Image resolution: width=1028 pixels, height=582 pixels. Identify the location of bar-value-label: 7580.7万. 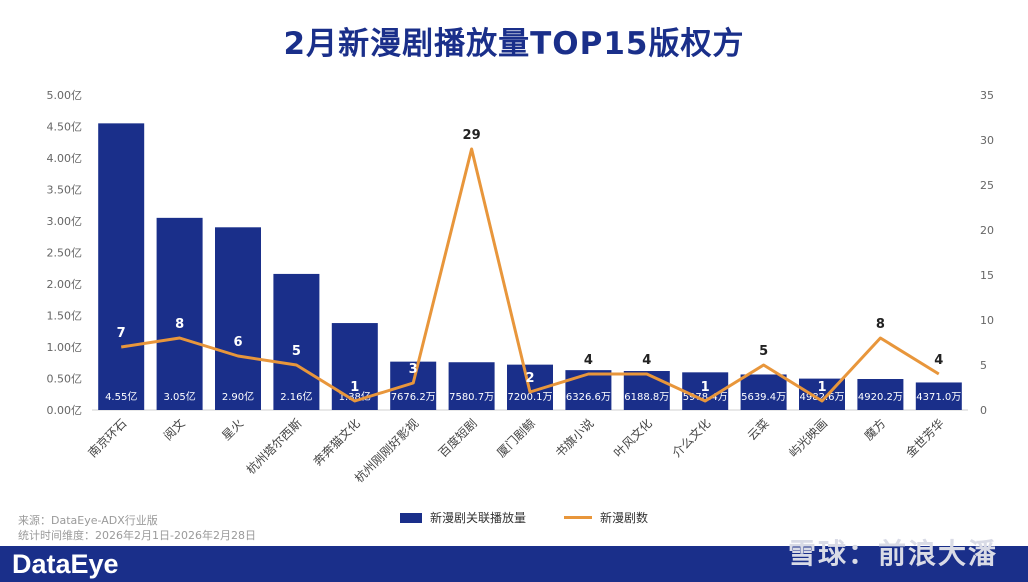
(471, 397).